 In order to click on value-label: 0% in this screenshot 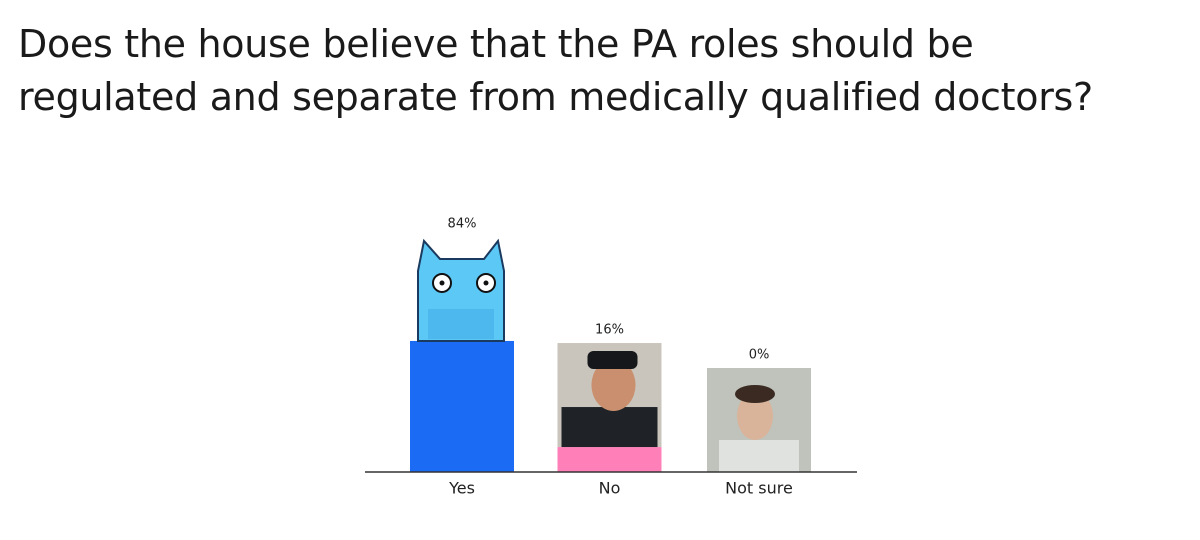, I will do `click(759, 355)`.